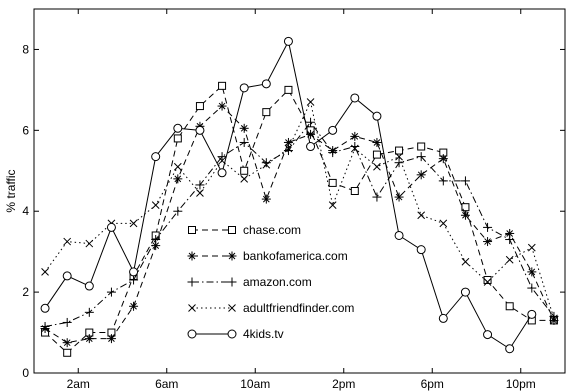 This screenshot has height=392, width=570. I want to click on legend-entry: adultfriendfinder.com, so click(271, 308).